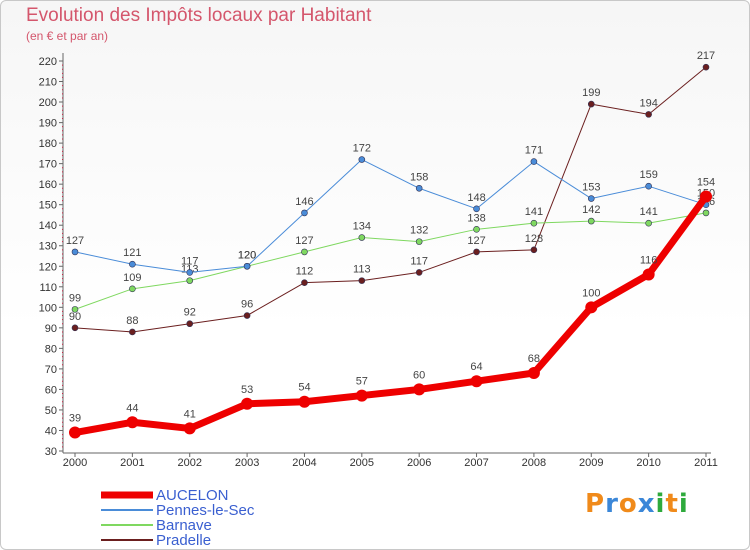  I want to click on y-tick-label: 130, so click(48, 247).